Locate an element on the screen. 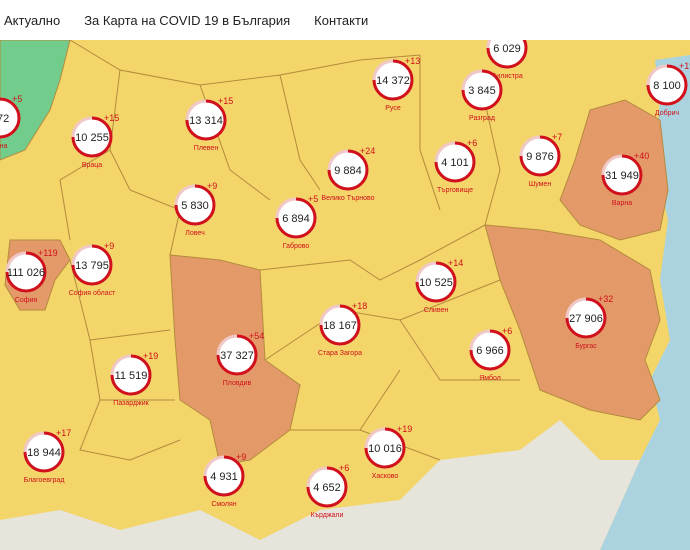  region-marker: 18 167 +18 Стара Загора is located at coordinates (342, 329).